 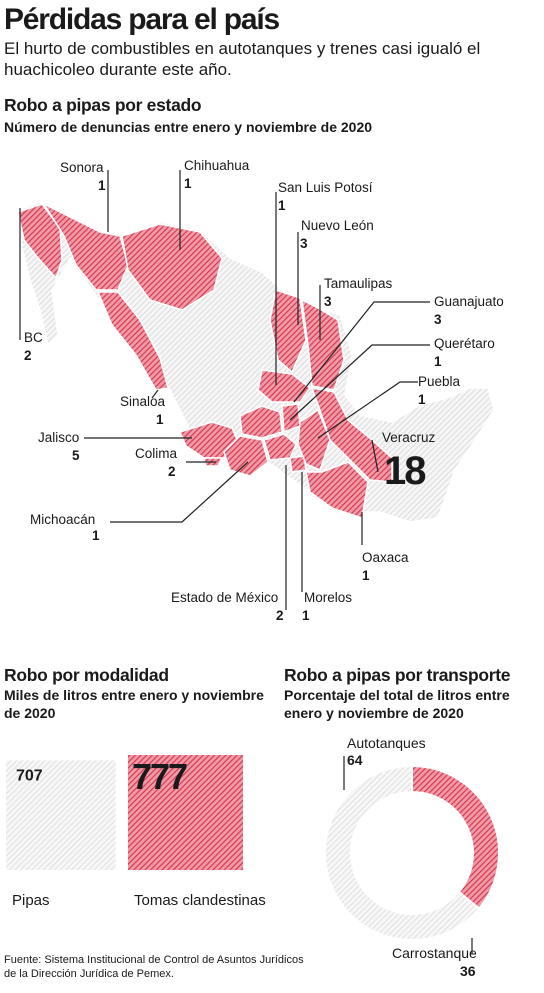 I want to click on state-sinaloa-shape, so click(x=132, y=341).